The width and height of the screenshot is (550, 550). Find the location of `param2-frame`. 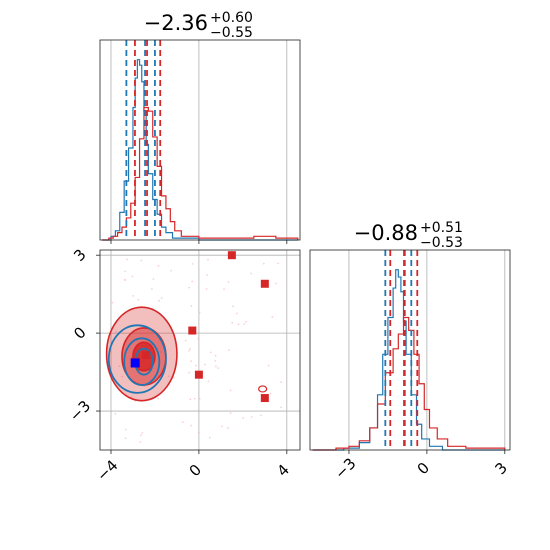

param2-frame is located at coordinates (410, 350).